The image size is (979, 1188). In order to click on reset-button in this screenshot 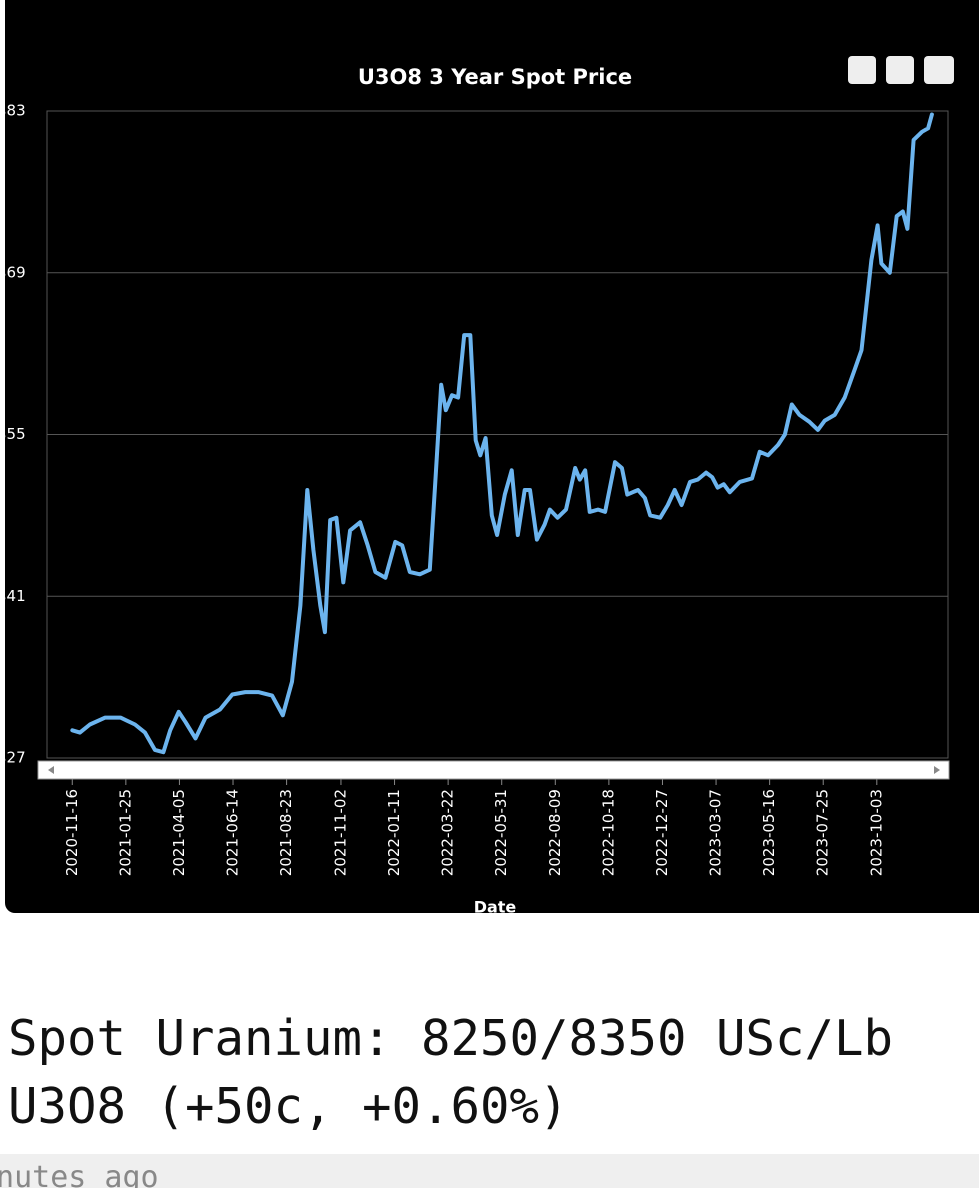, I will do `click(900, 70)`.